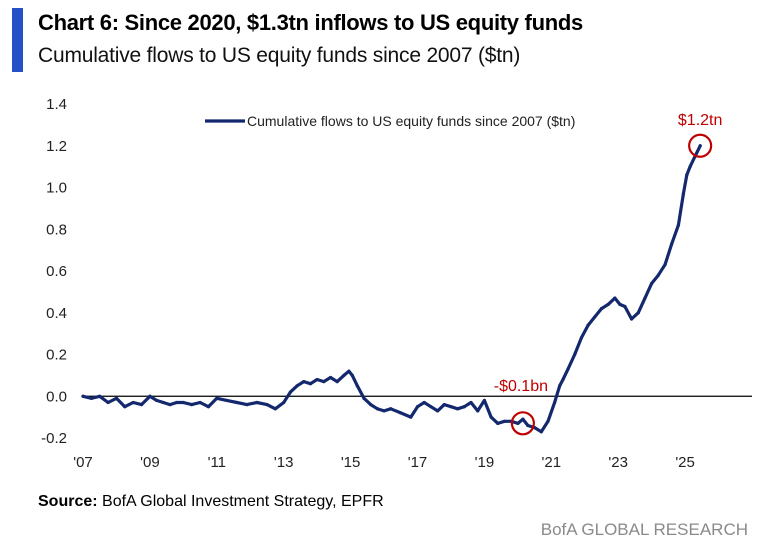 This screenshot has height=545, width=758. Describe the element at coordinates (685, 462) in the screenshot. I see `x-tick-label: '25` at that location.